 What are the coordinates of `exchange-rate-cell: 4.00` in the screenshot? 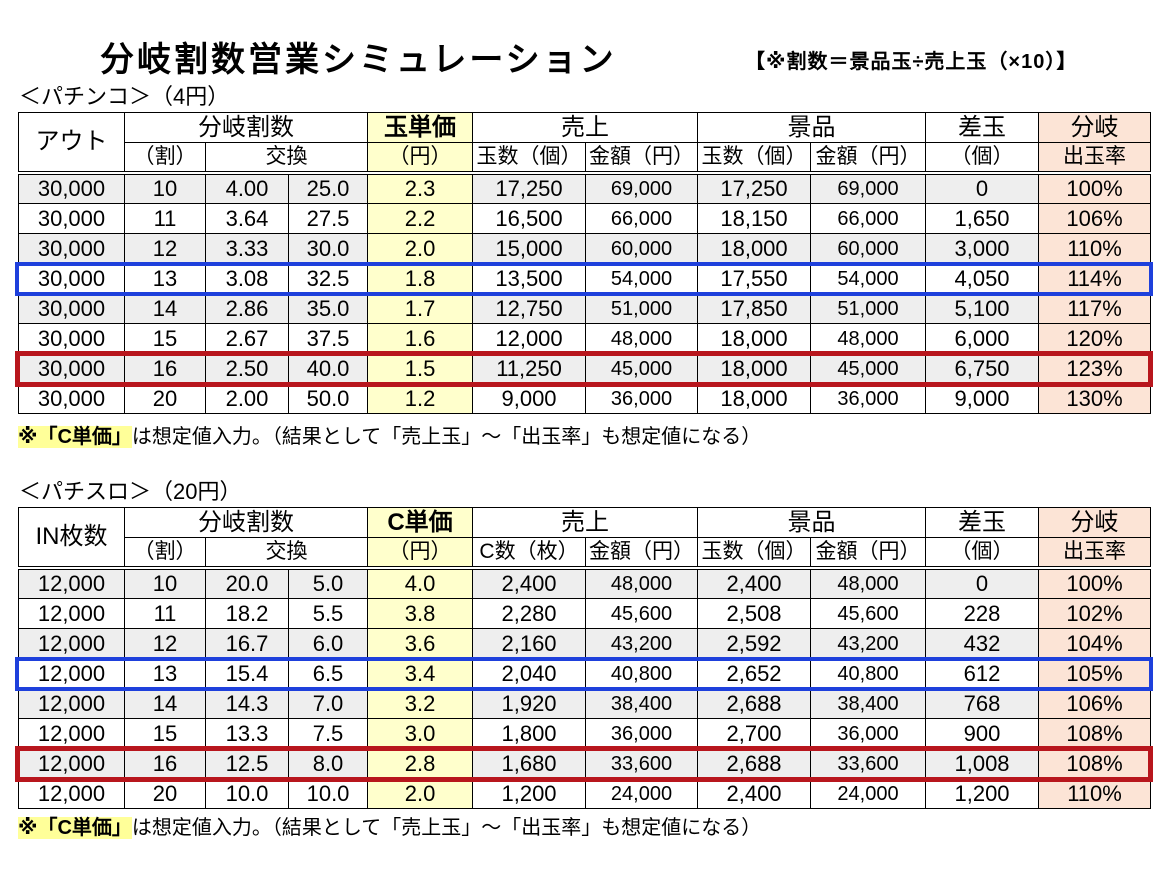 It's located at (247, 188).